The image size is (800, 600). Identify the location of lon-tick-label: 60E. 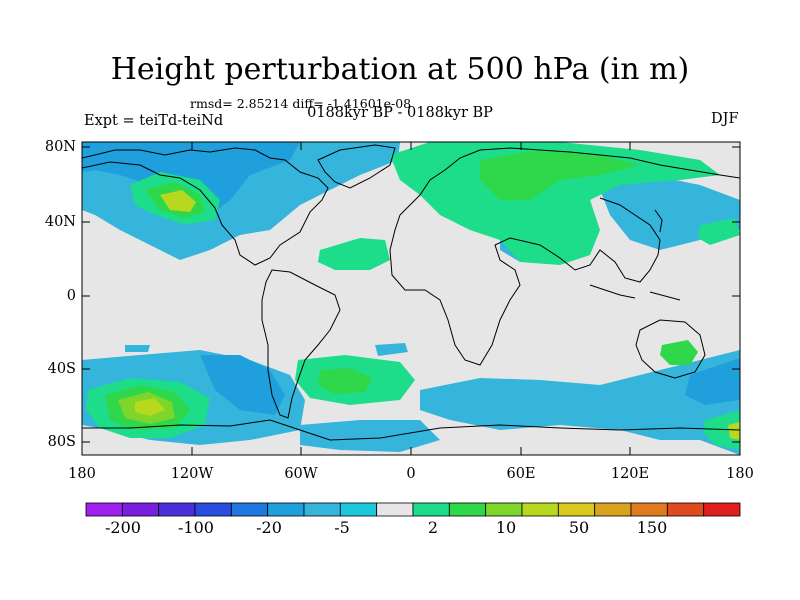
(521, 474).